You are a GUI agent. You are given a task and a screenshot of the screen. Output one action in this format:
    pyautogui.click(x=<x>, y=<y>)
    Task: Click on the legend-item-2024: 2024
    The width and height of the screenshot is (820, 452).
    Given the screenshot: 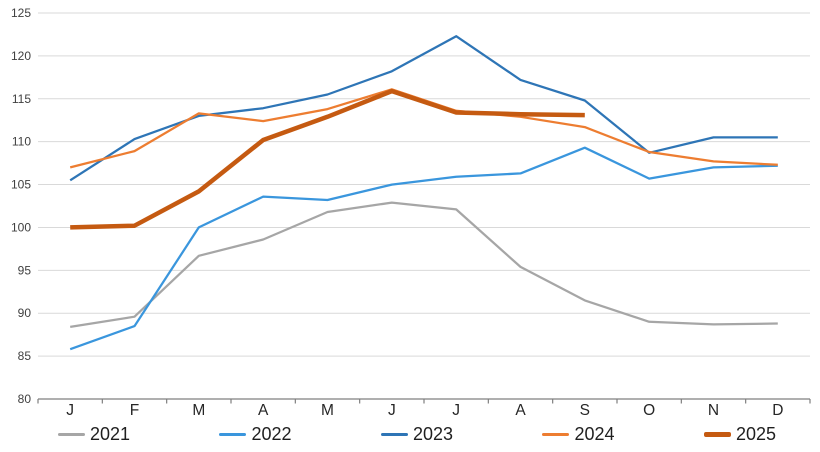 What is the action you would take?
    pyautogui.click(x=578, y=434)
    